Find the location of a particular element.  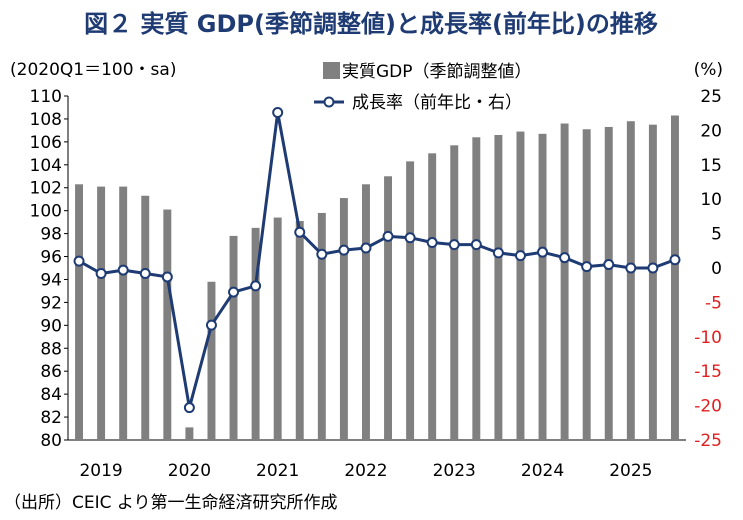

right-tick-label: -25 is located at coordinates (708, 441).